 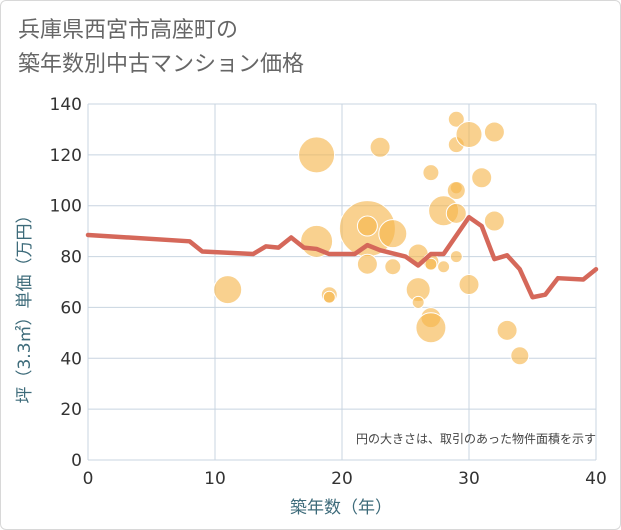 I want to click on x-tick-label-3: 30, so click(x=469, y=479).